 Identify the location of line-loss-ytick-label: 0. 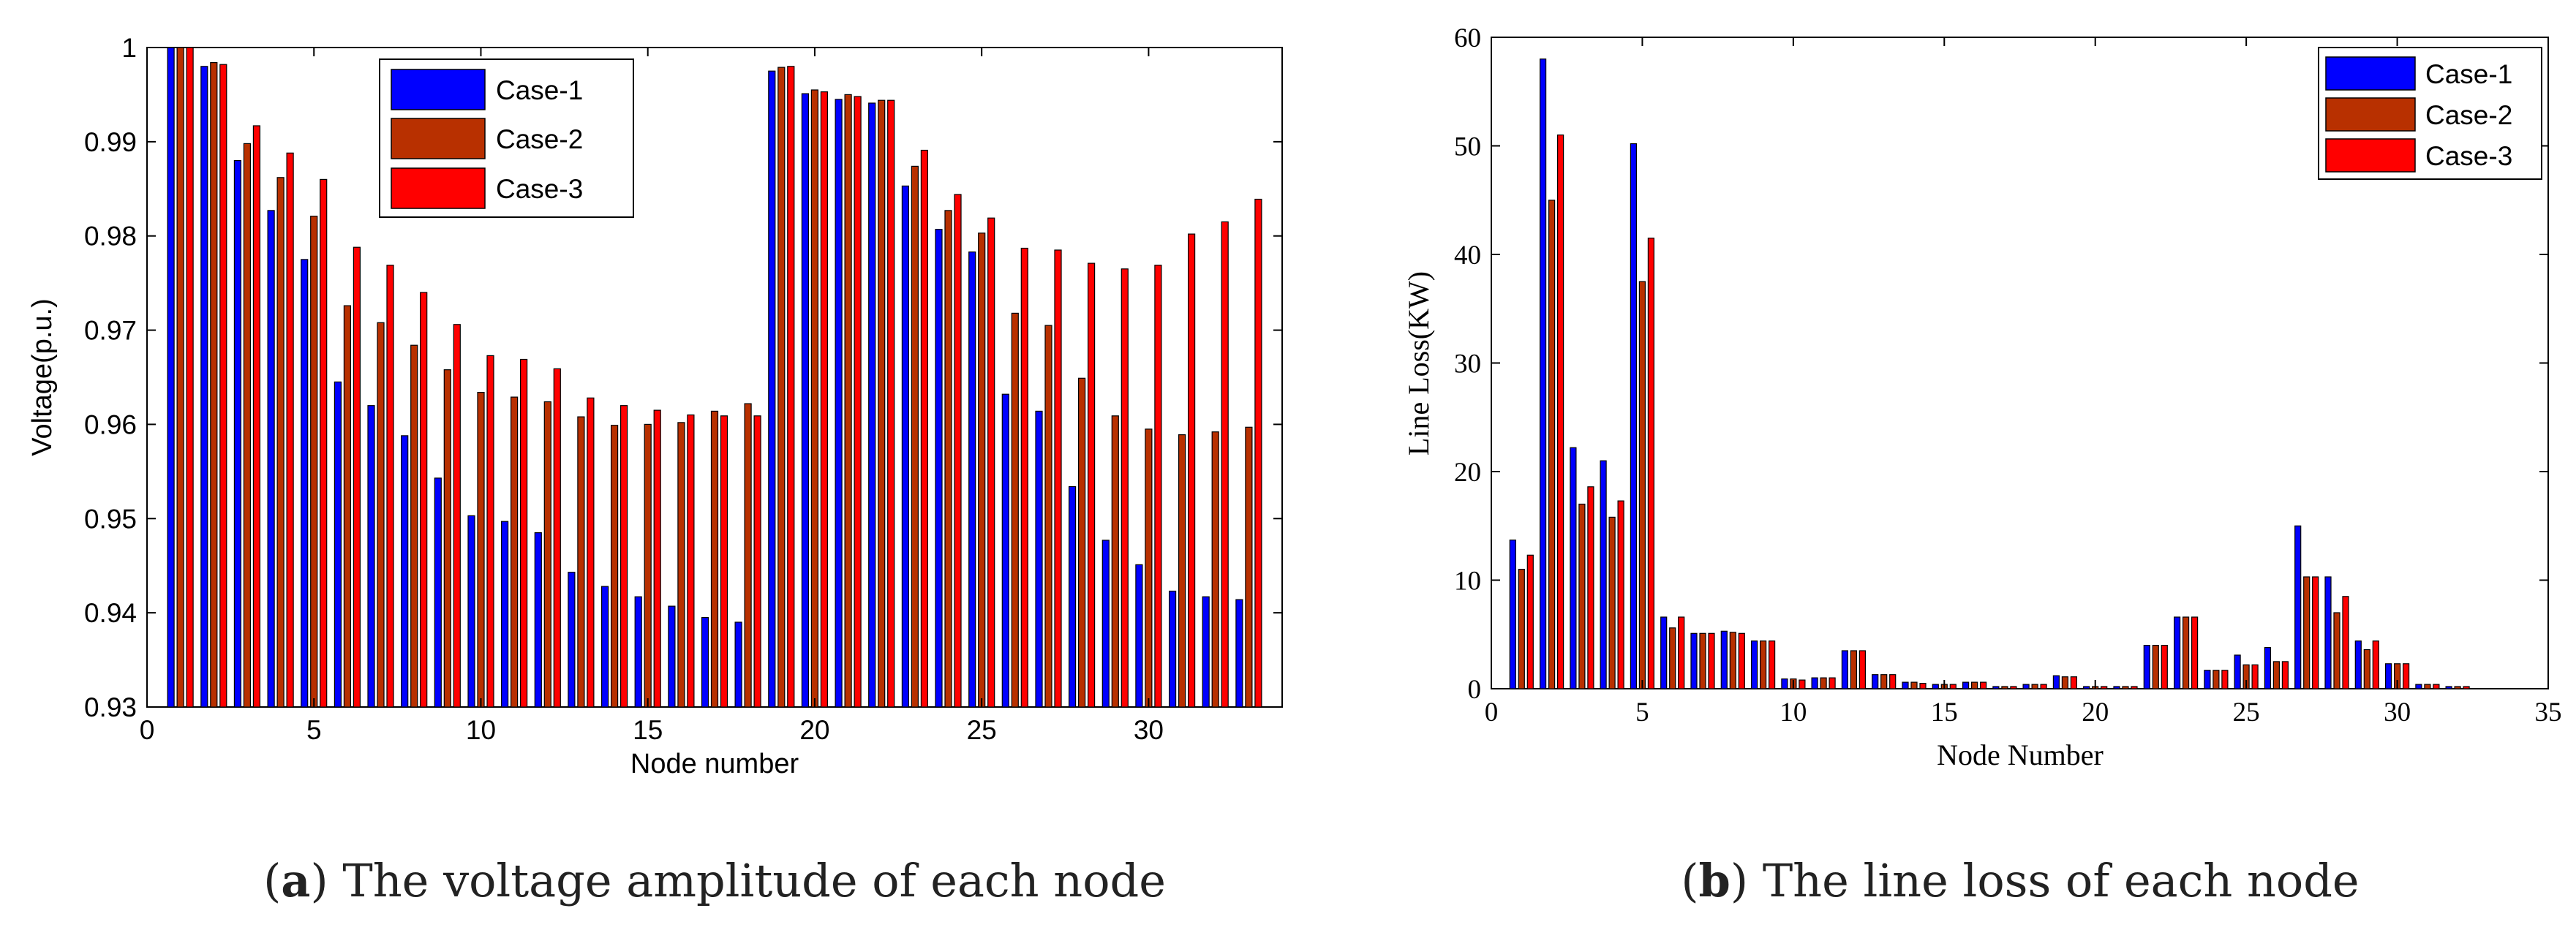
(1475, 690).